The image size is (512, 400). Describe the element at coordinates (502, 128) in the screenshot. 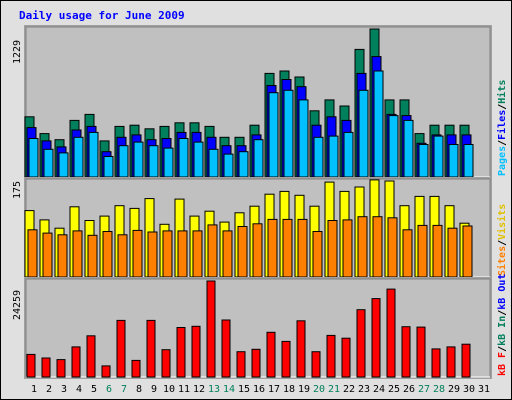

I see `hits-panel-legend: Pages/Files/Hits` at that location.